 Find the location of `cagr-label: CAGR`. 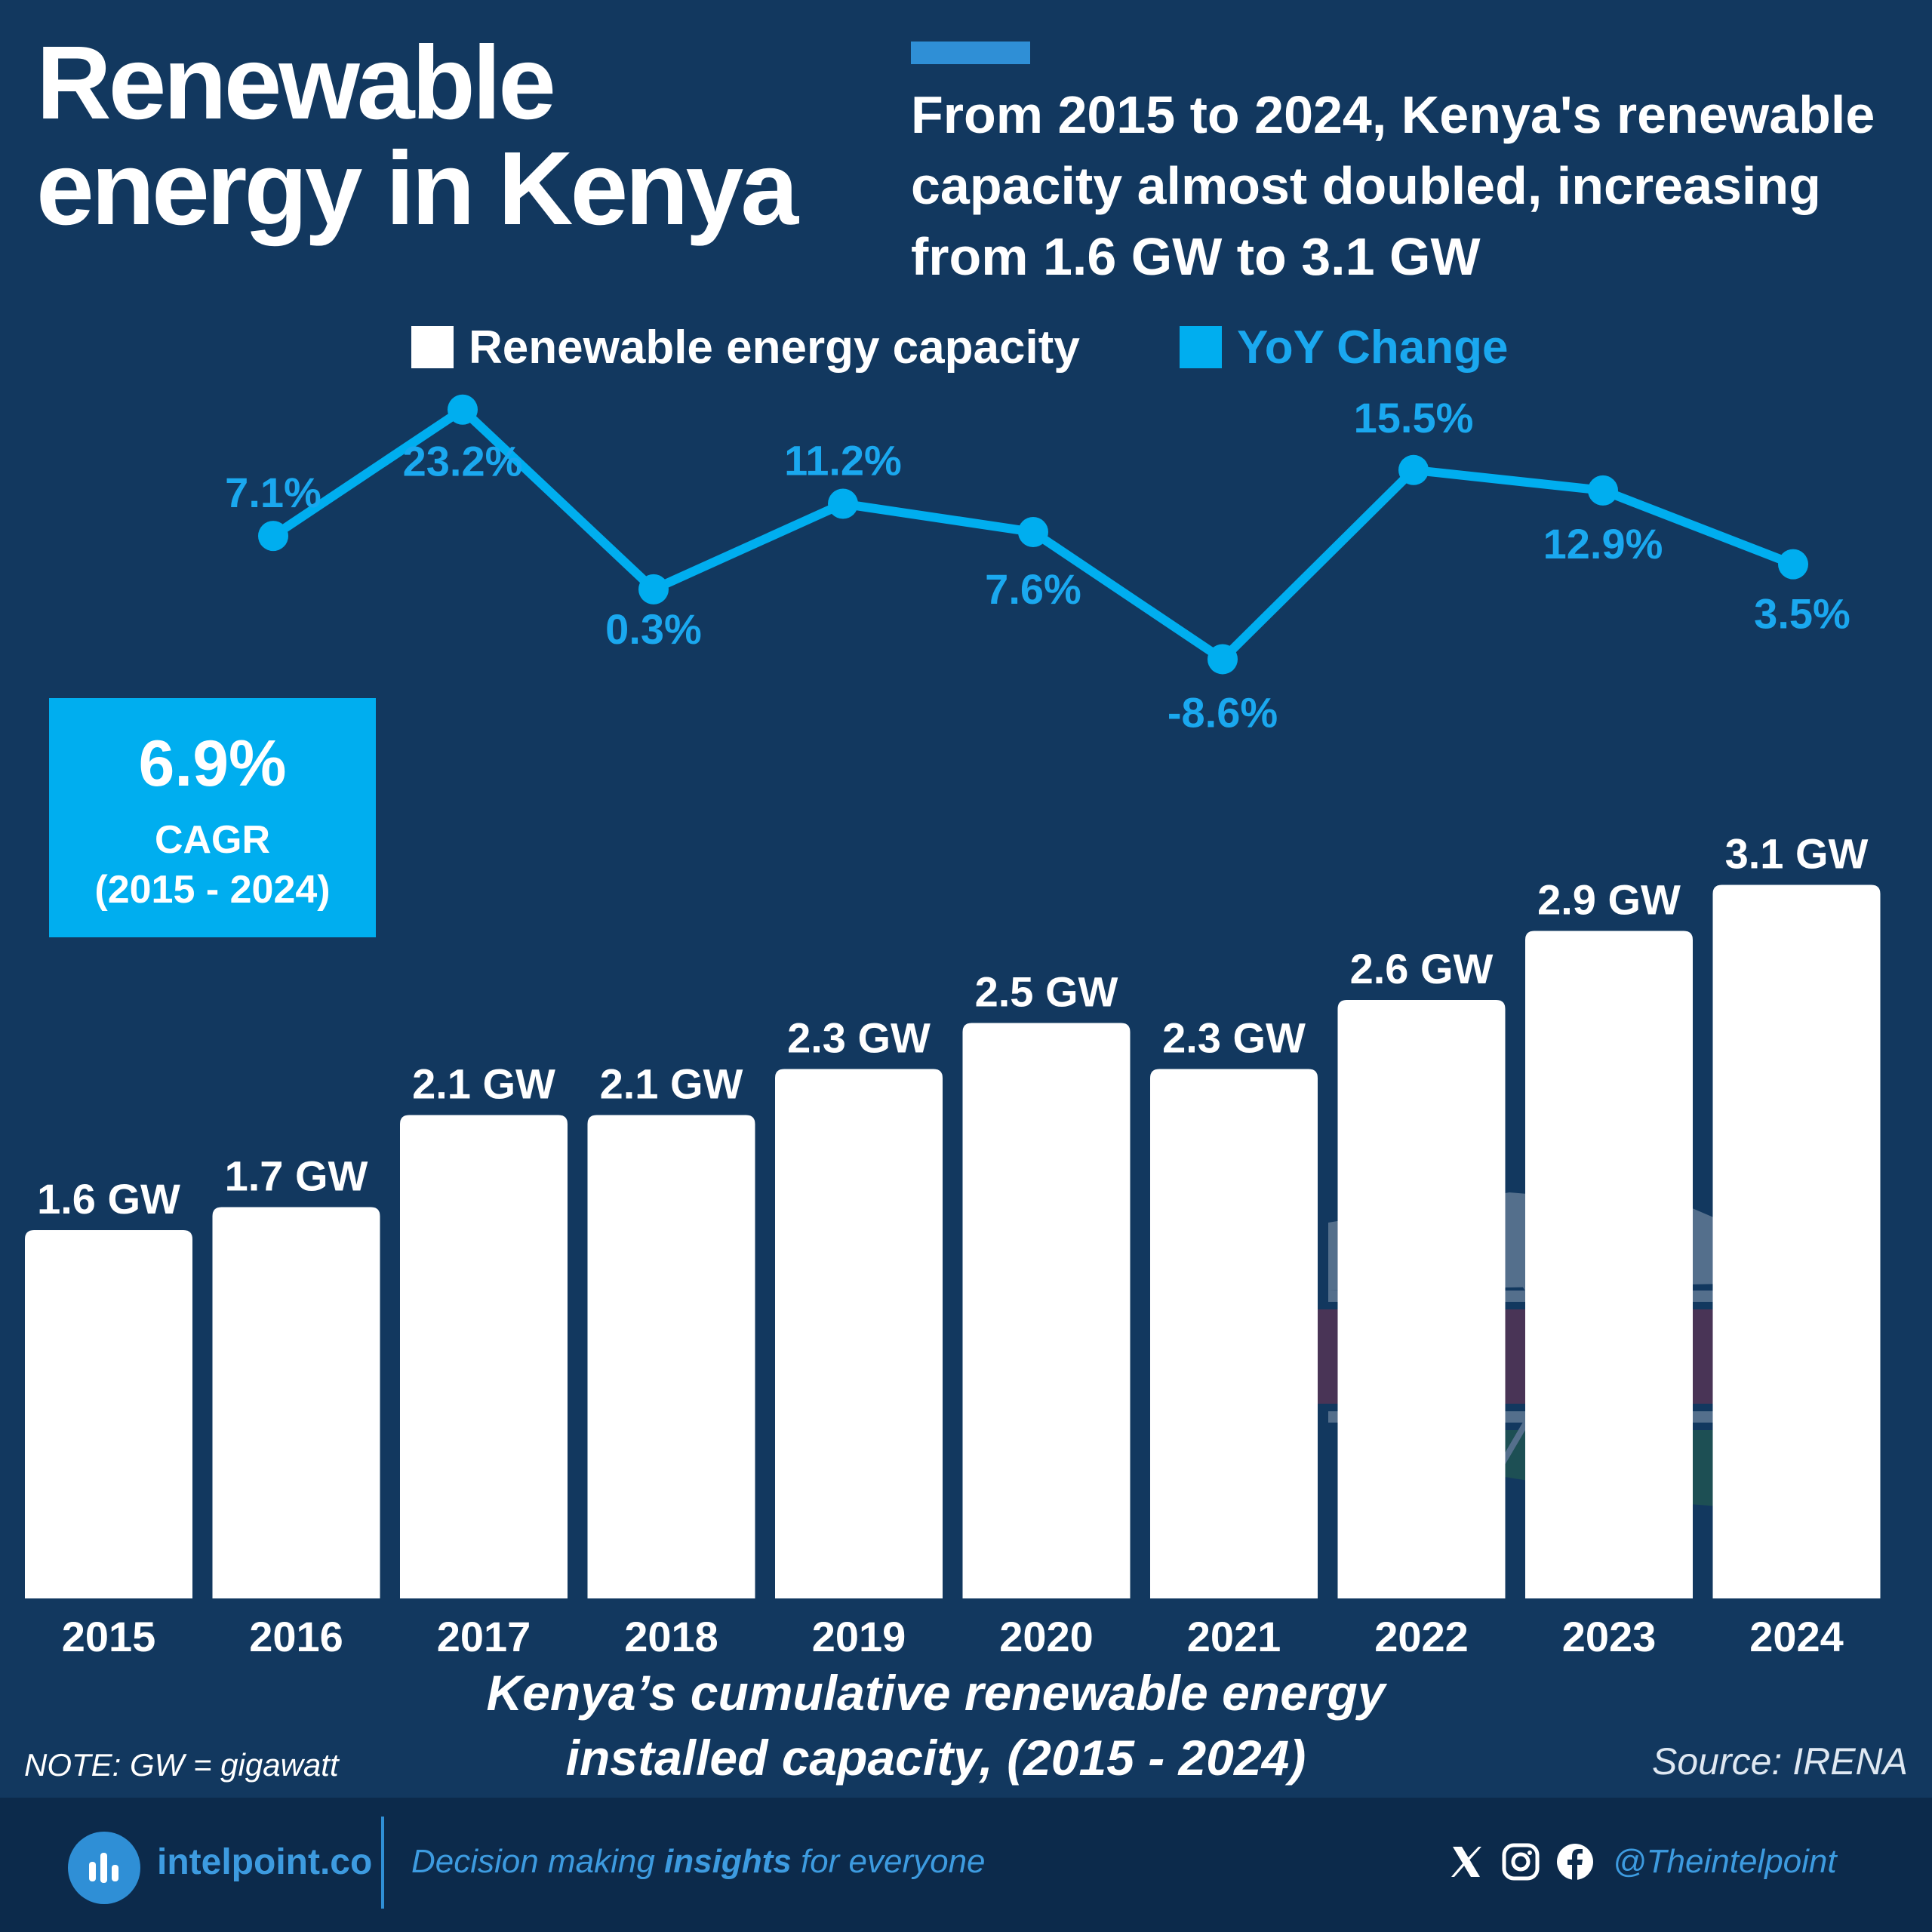

cagr-label: CAGR is located at coordinates (212, 840).